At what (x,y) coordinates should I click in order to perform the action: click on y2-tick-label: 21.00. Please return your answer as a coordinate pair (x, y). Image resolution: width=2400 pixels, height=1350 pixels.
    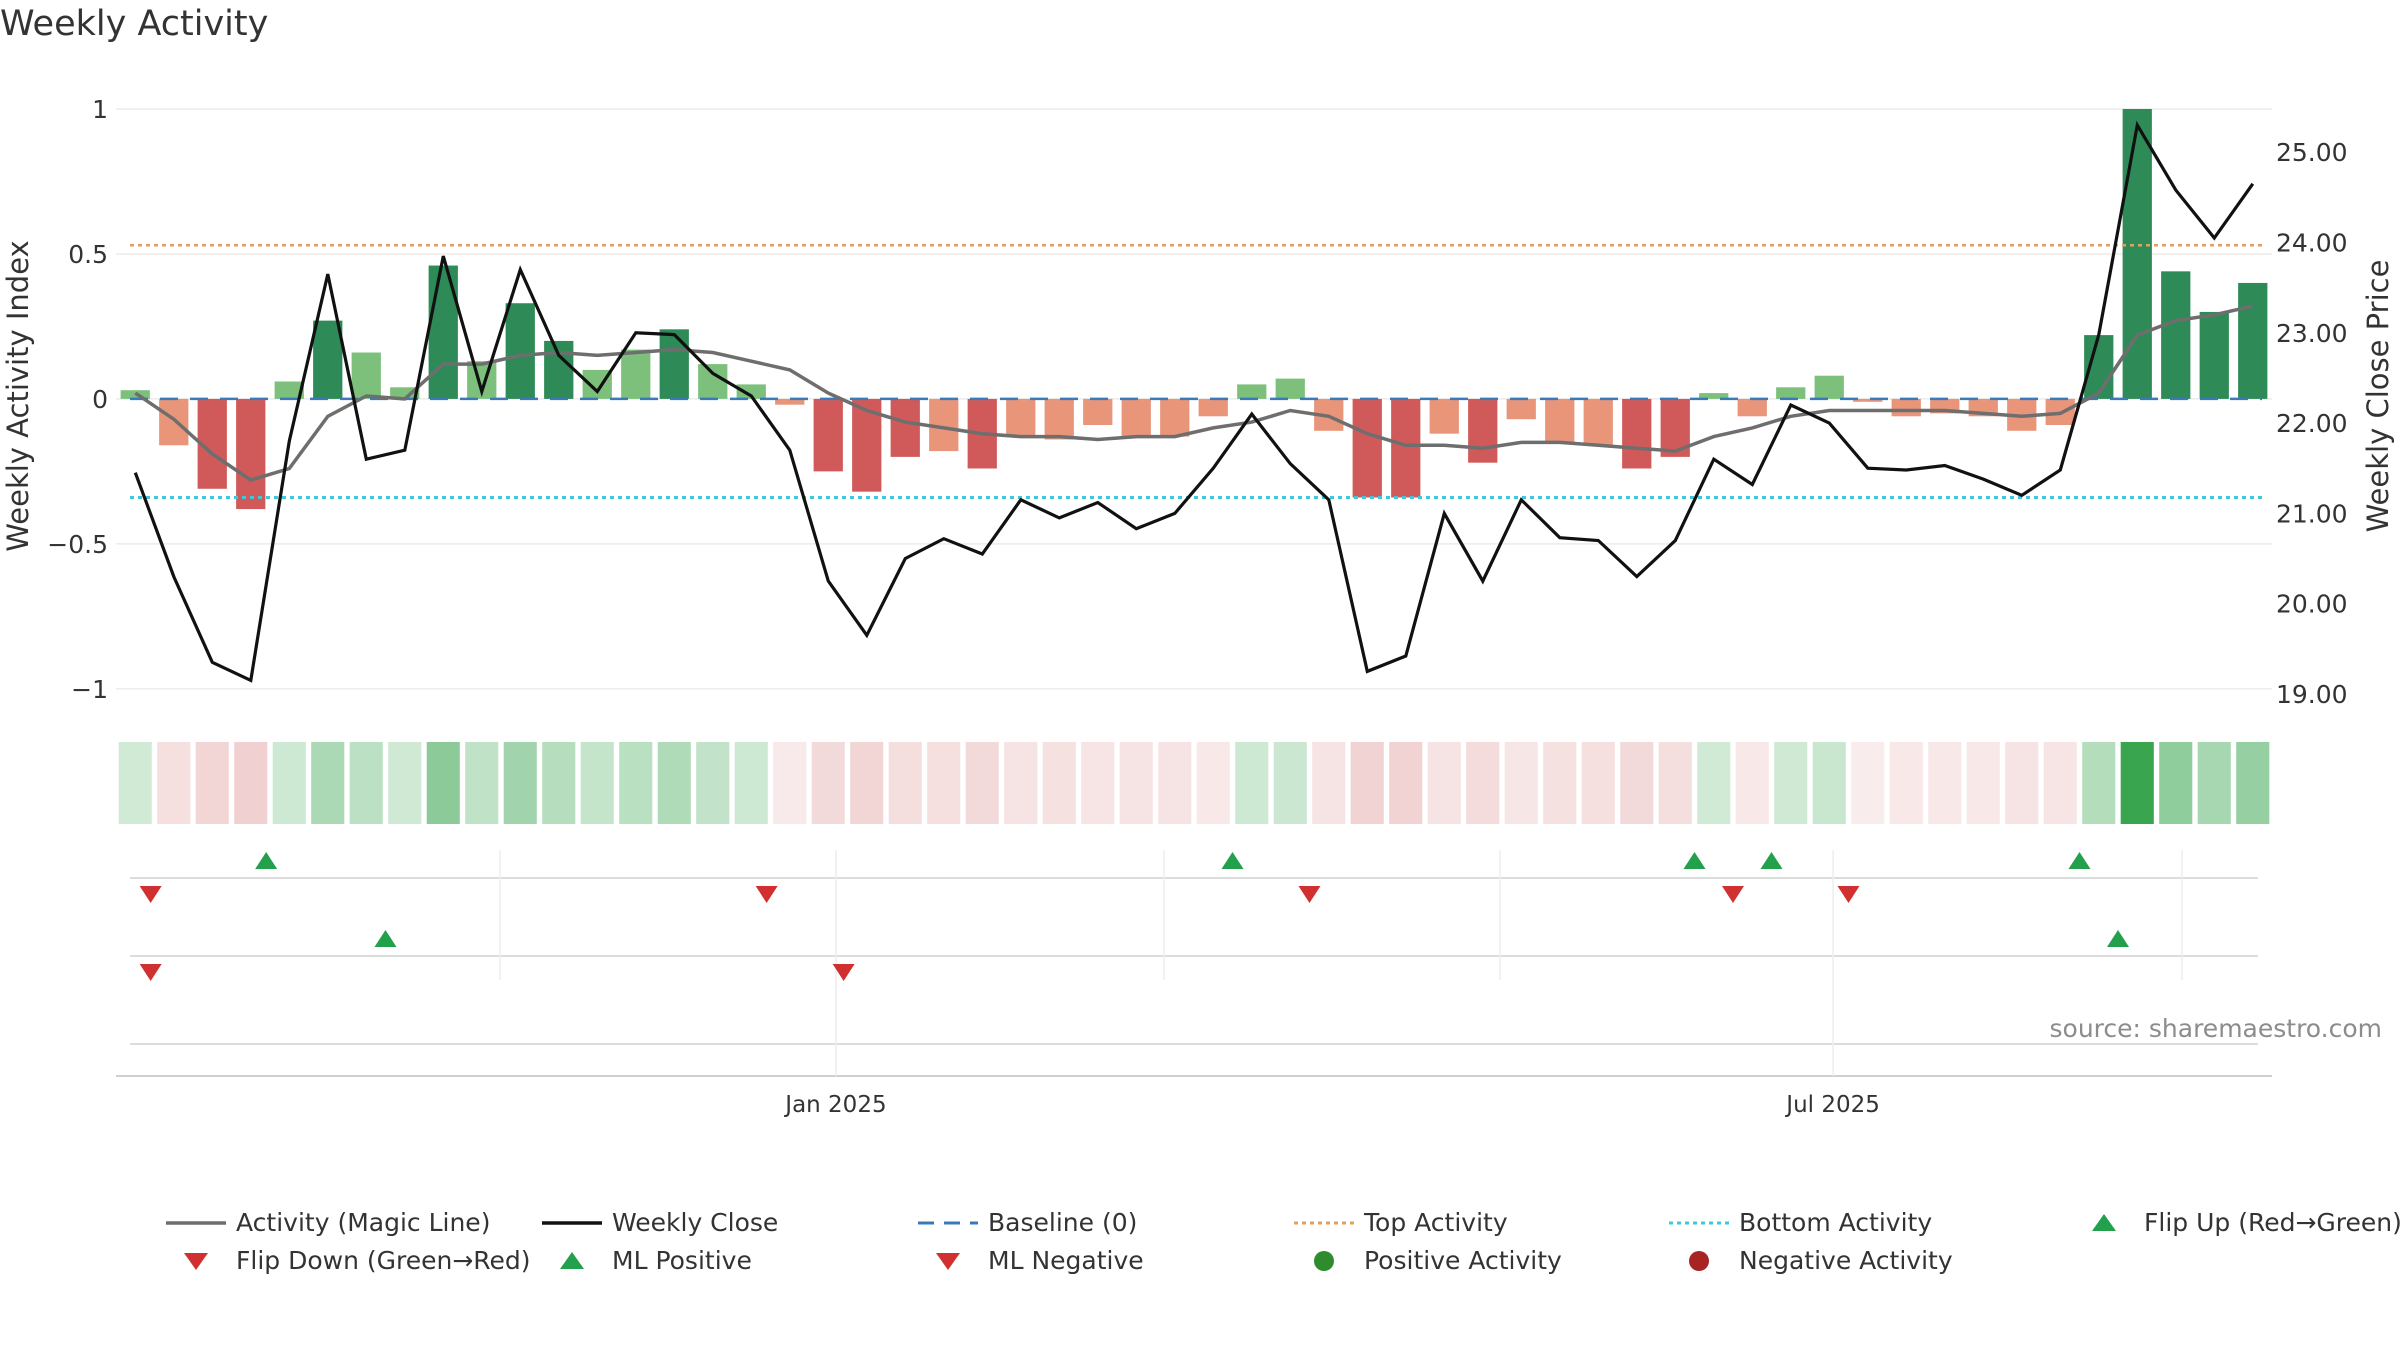
    Looking at the image, I should click on (2312, 513).